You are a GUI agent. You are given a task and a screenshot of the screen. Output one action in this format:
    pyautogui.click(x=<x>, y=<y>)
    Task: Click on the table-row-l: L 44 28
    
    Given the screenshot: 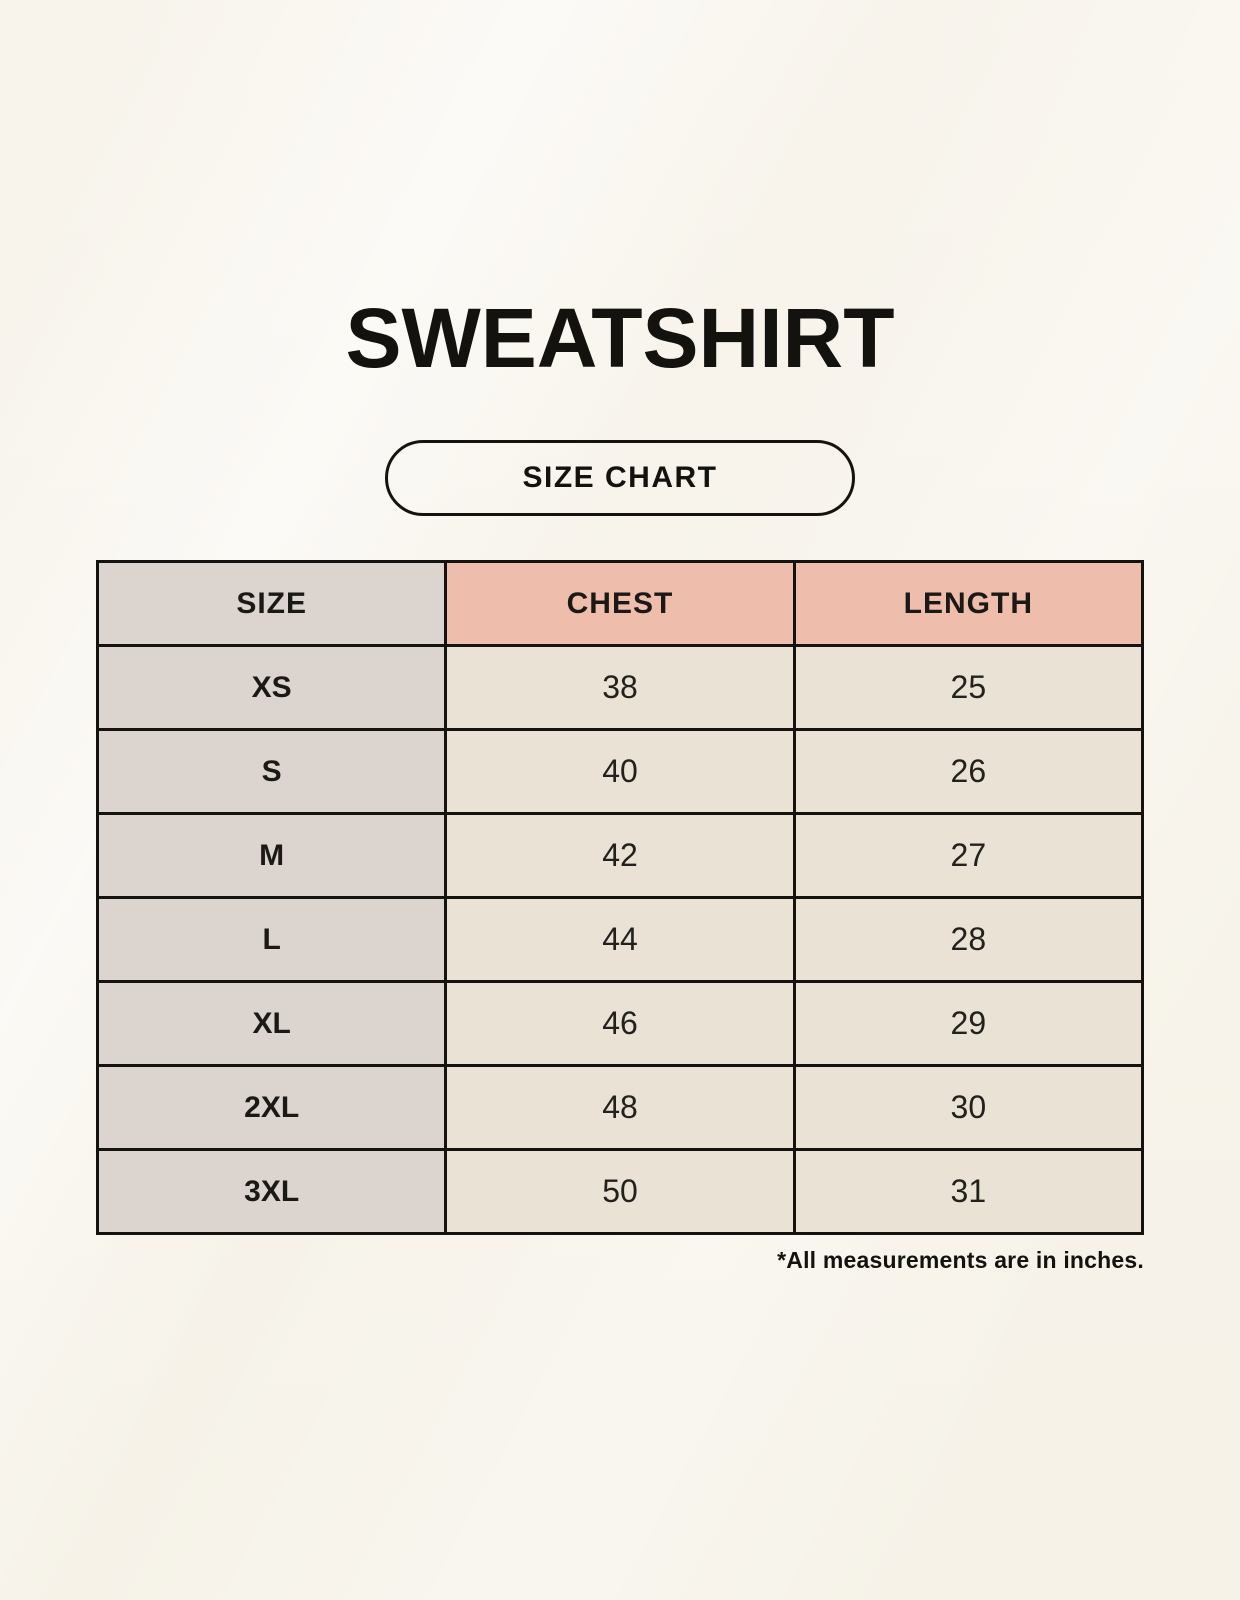 What is the action you would take?
    pyautogui.click(x=620, y=939)
    